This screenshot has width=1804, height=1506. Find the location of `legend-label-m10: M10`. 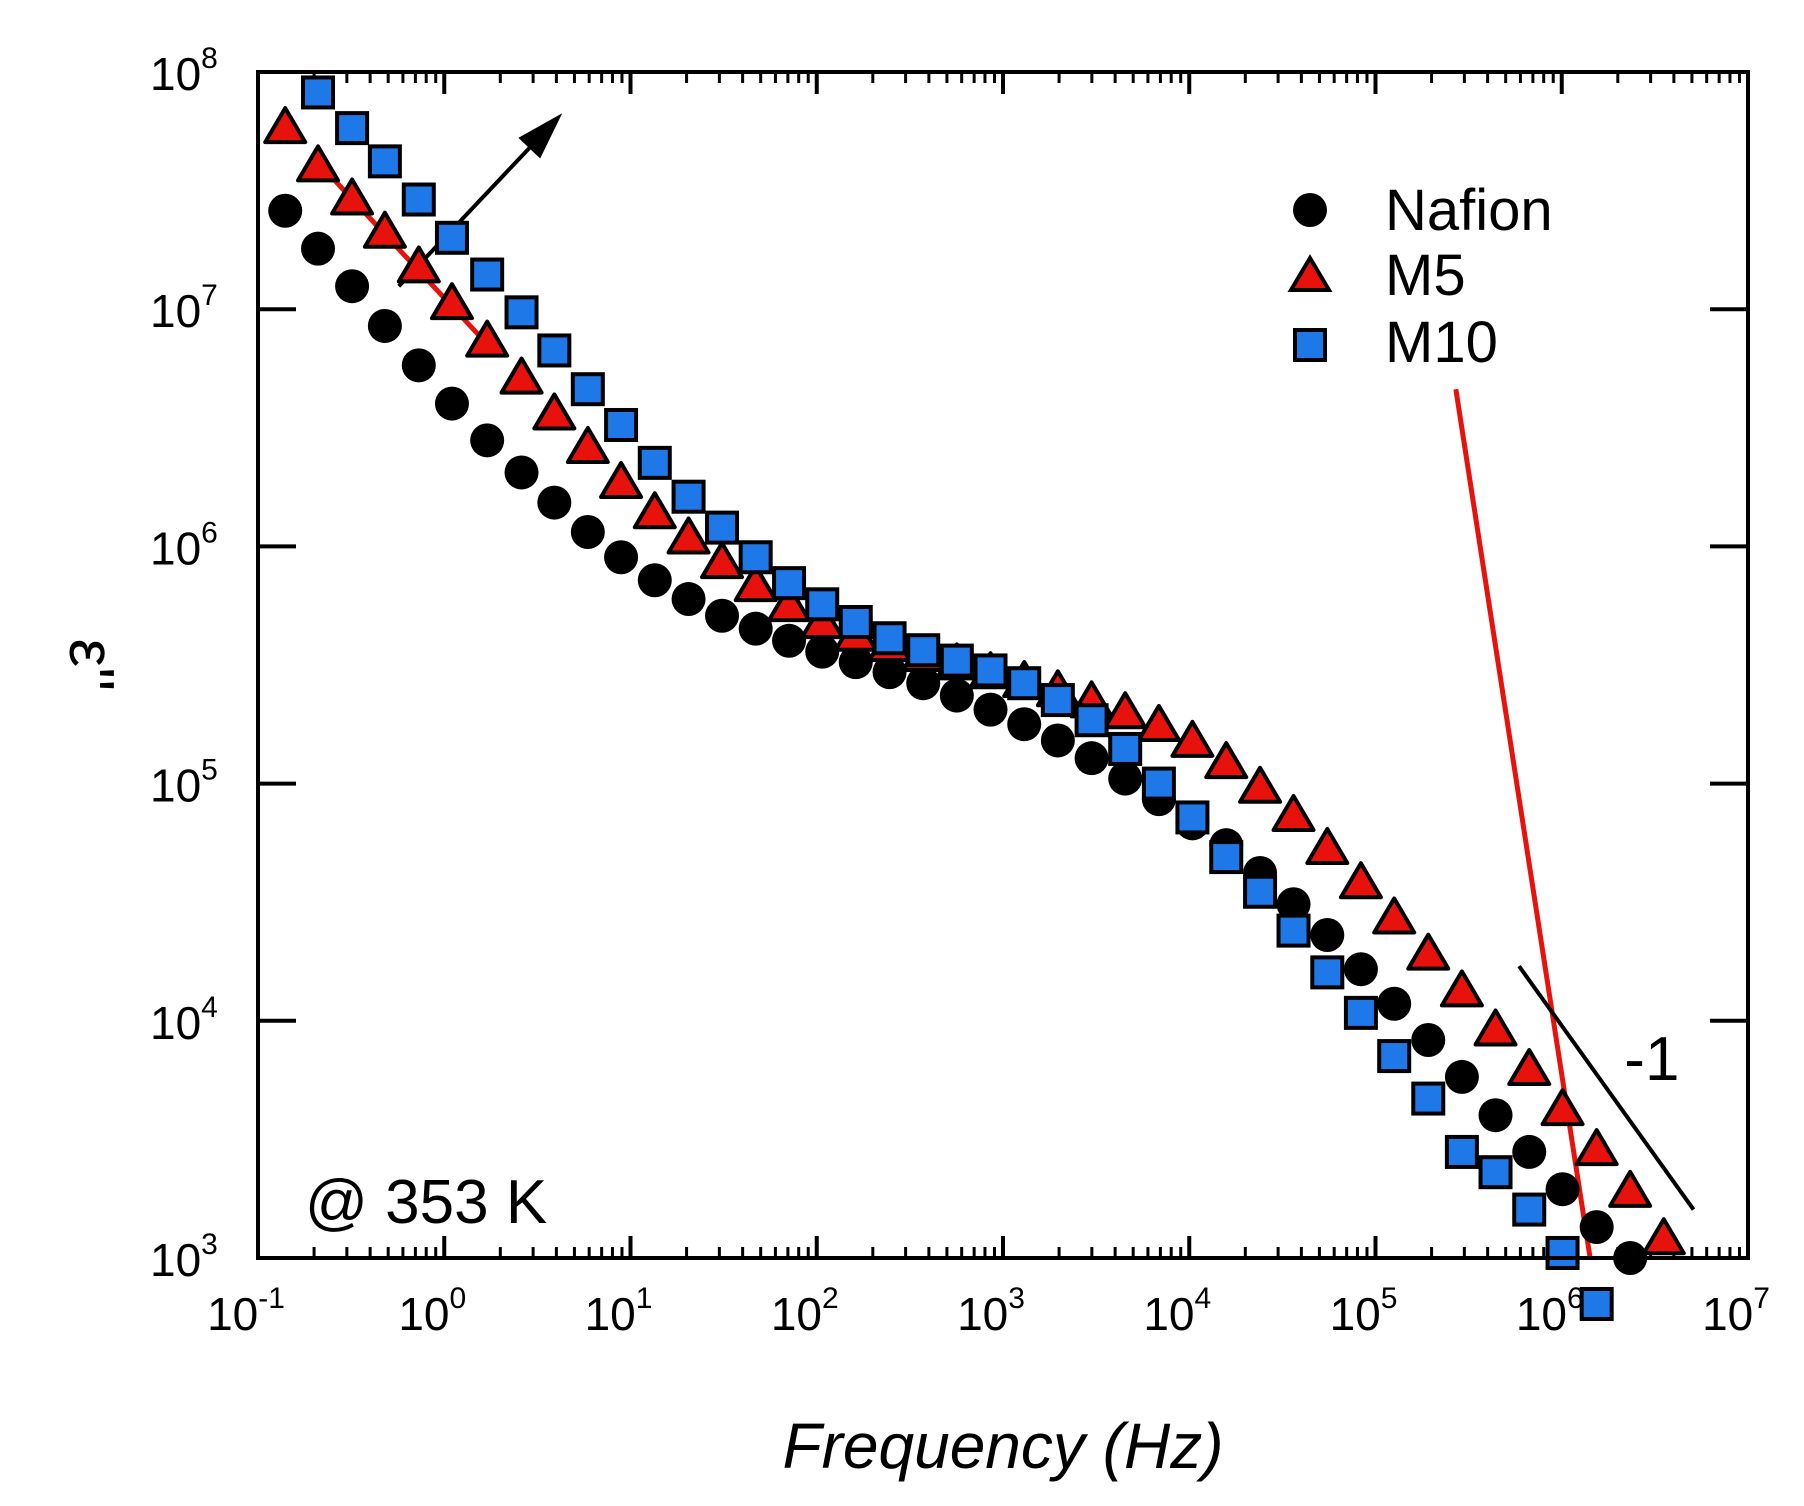

legend-label-m10: M10 is located at coordinates (1441, 342).